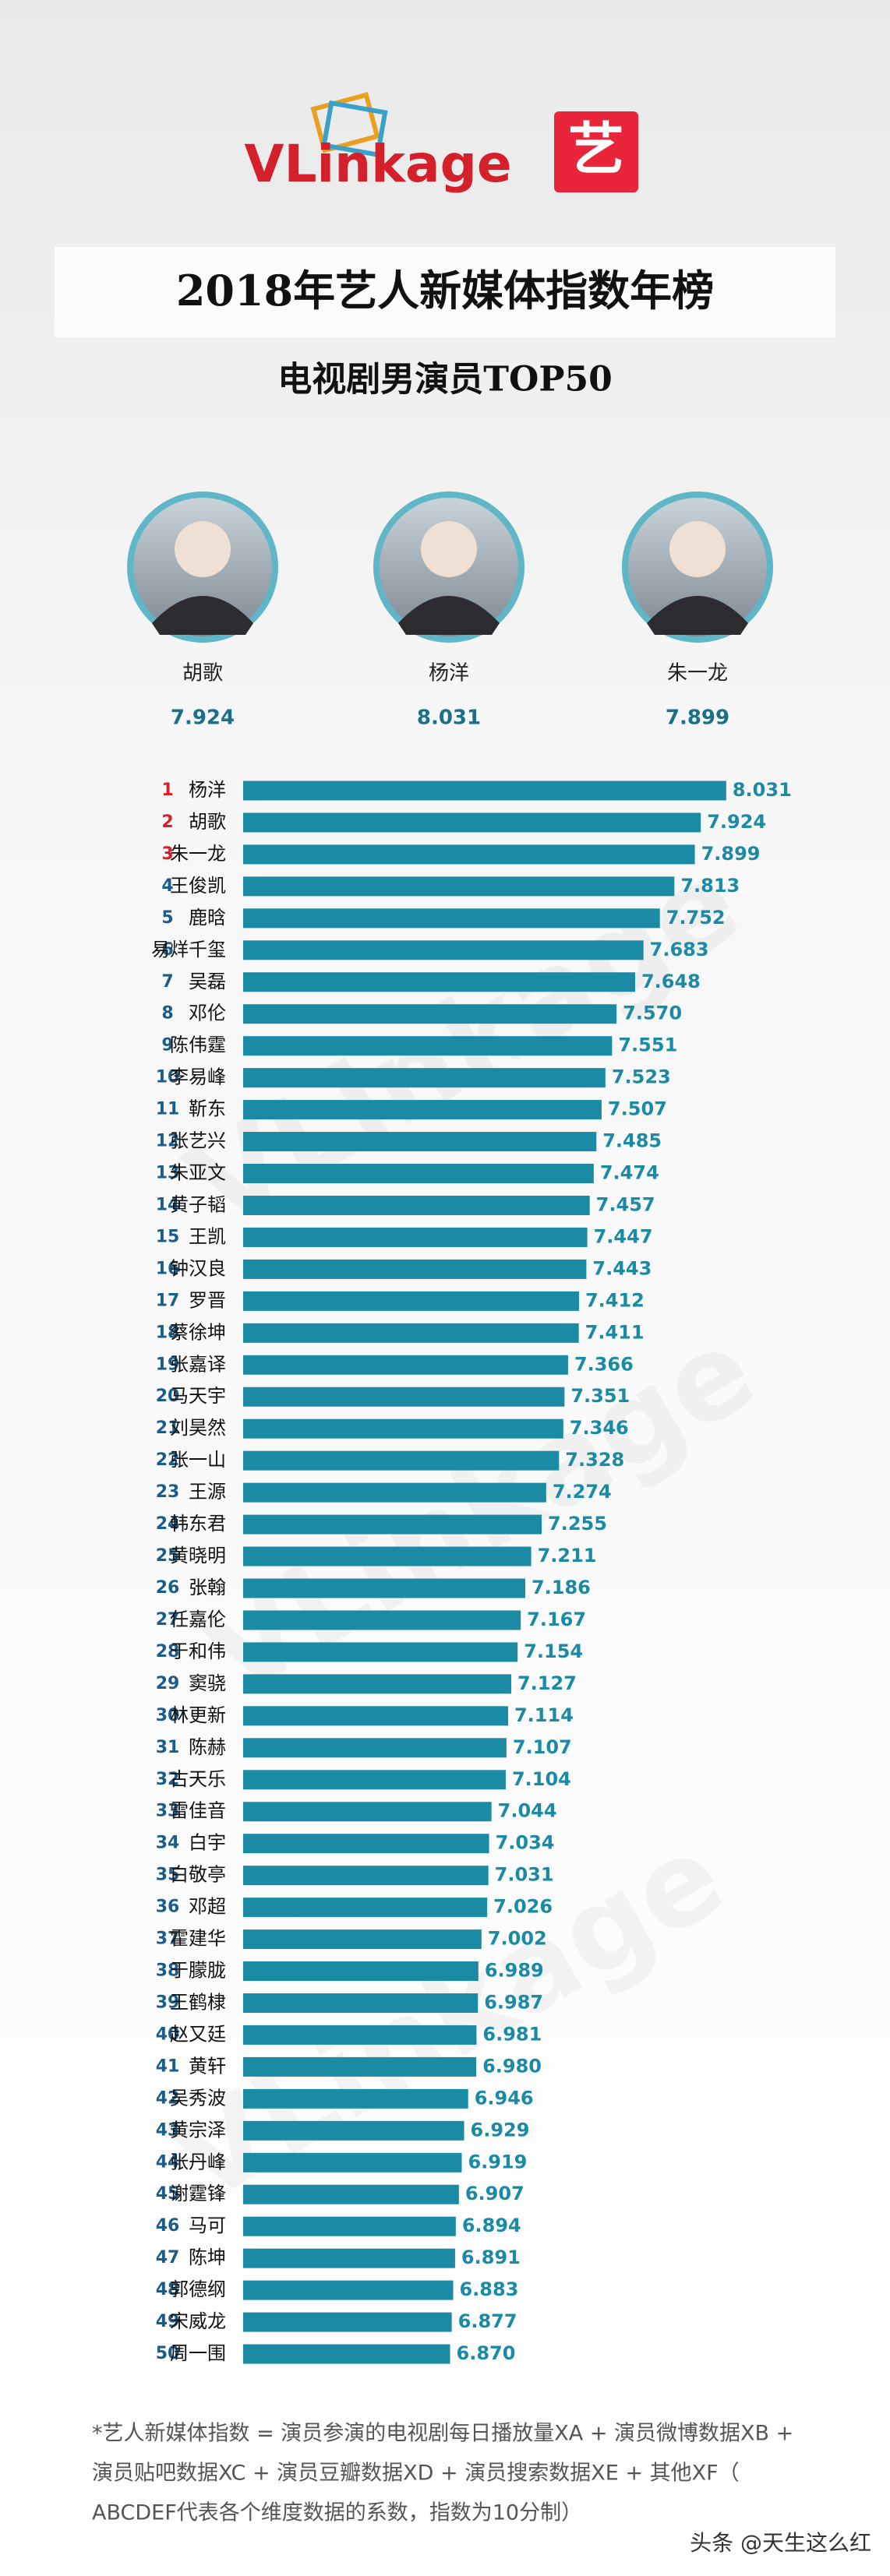 This screenshot has width=890, height=2576. Describe the element at coordinates (525, 1843) in the screenshot. I see `value-label: 7.034` at that location.